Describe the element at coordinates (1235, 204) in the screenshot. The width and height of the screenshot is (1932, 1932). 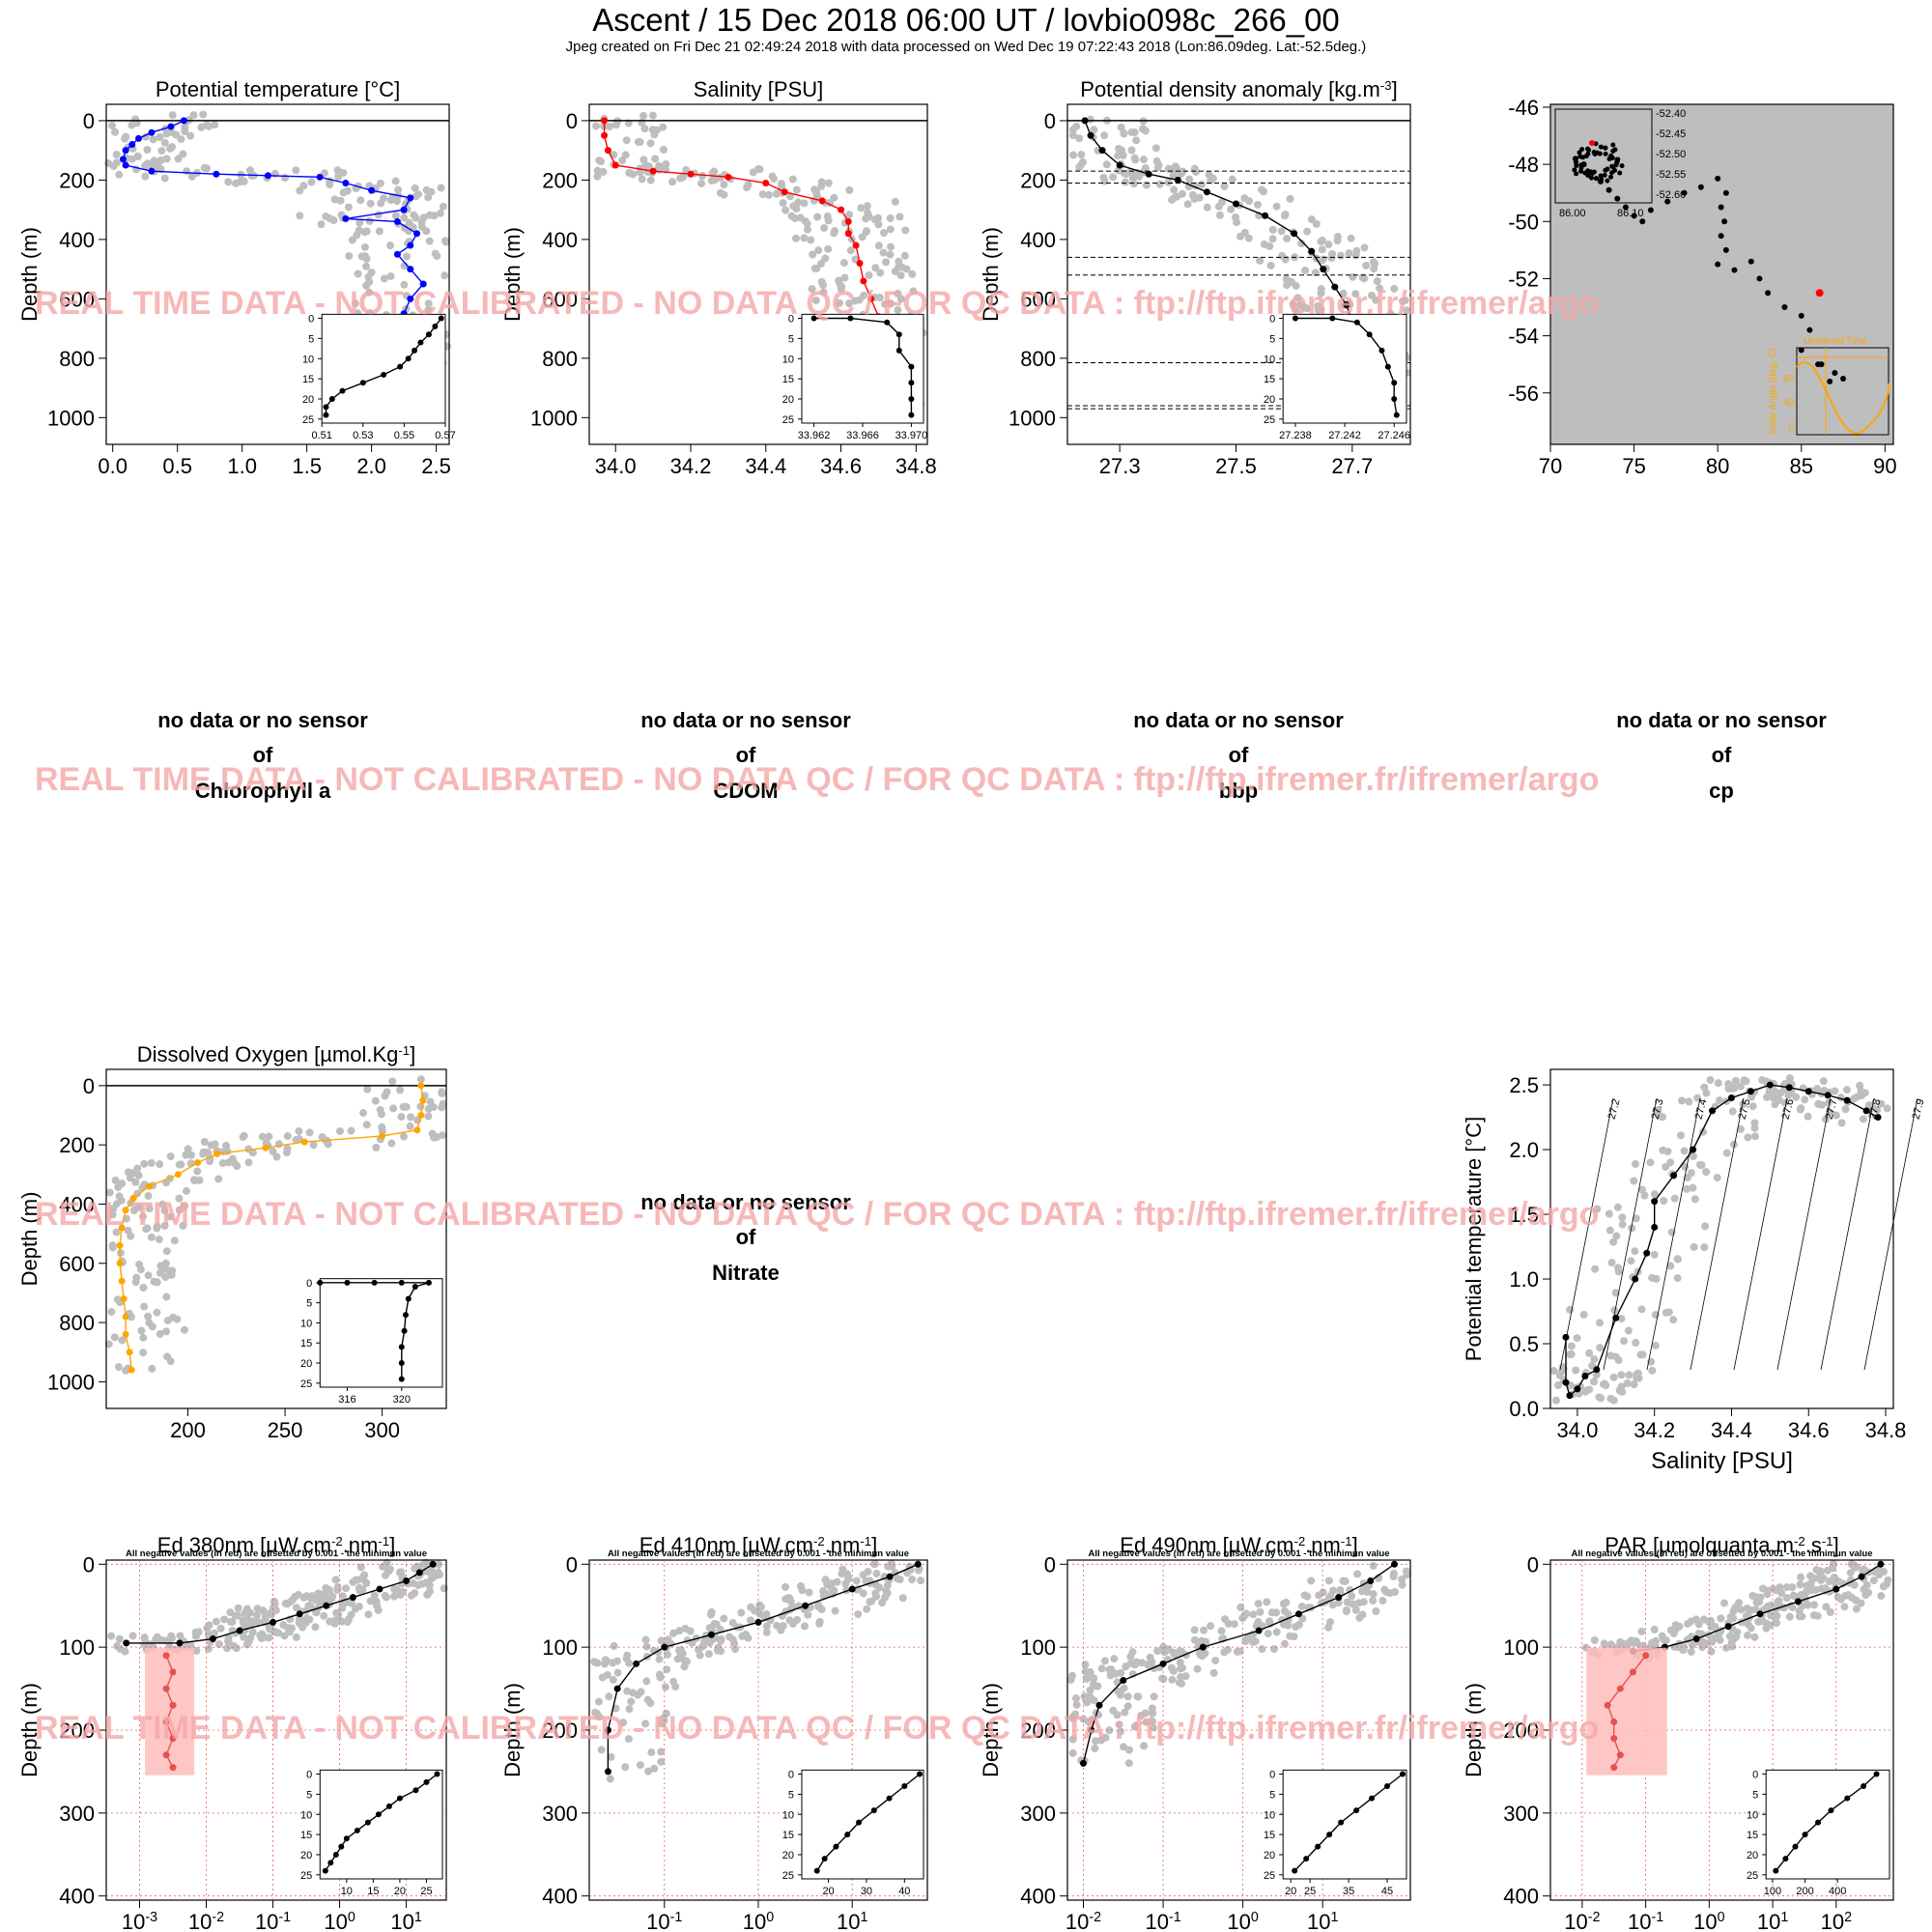
I see `dens-data-point` at that location.